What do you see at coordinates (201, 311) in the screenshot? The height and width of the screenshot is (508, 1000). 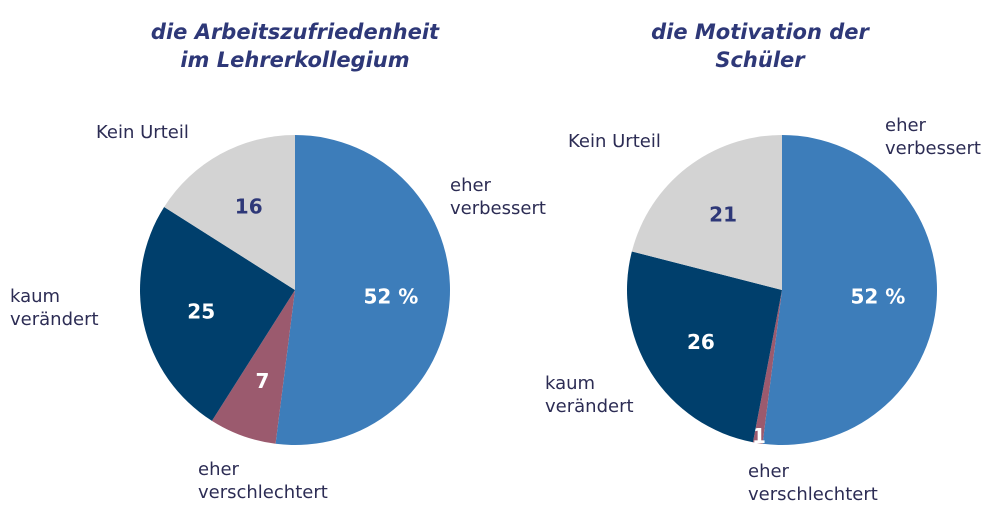 I see `data-label: 25` at bounding box center [201, 311].